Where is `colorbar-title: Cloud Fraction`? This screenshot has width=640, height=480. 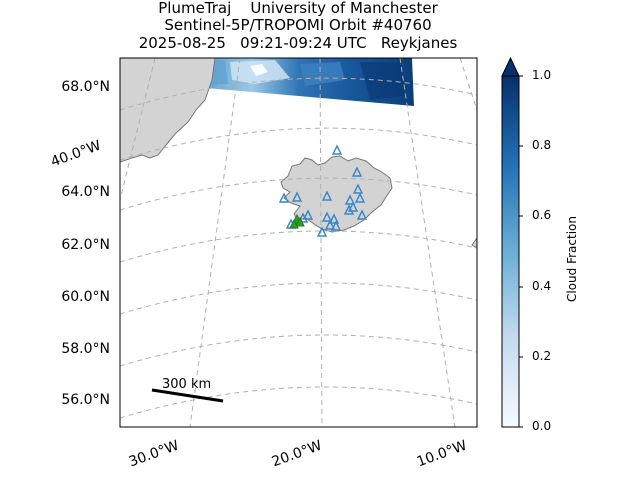
colorbar-title: Cloud Fraction is located at coordinates (572, 259).